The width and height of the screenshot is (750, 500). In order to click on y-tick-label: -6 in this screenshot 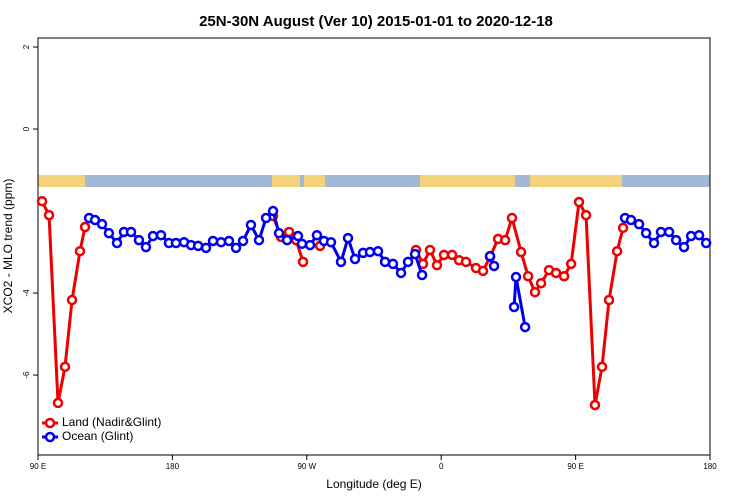, I will do `click(26, 375)`.